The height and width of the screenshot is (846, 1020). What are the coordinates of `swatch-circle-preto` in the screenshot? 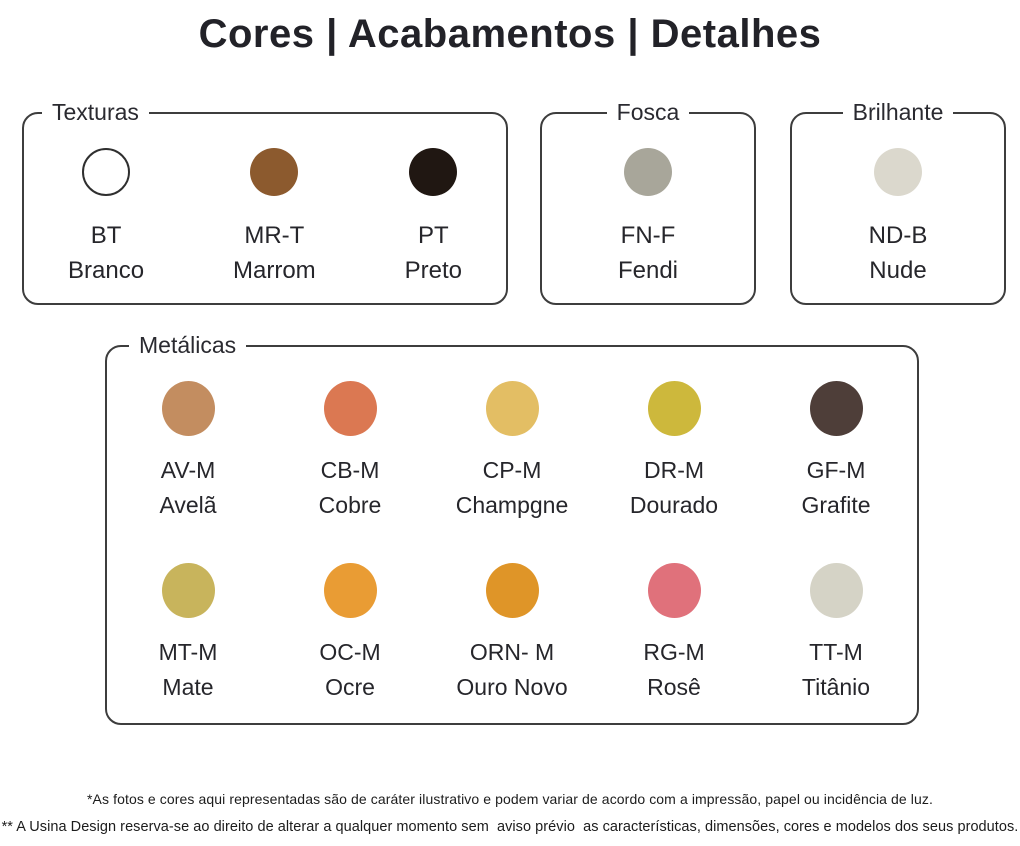 It's located at (433, 172).